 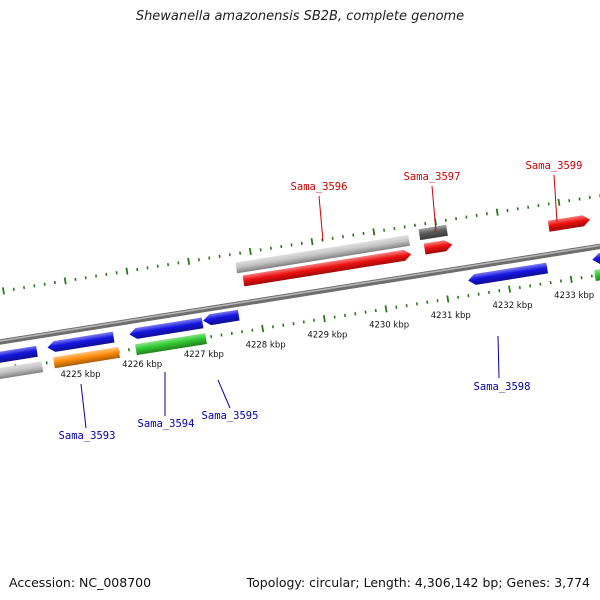 I want to click on gene-label: Sama_3596, so click(x=319, y=187).